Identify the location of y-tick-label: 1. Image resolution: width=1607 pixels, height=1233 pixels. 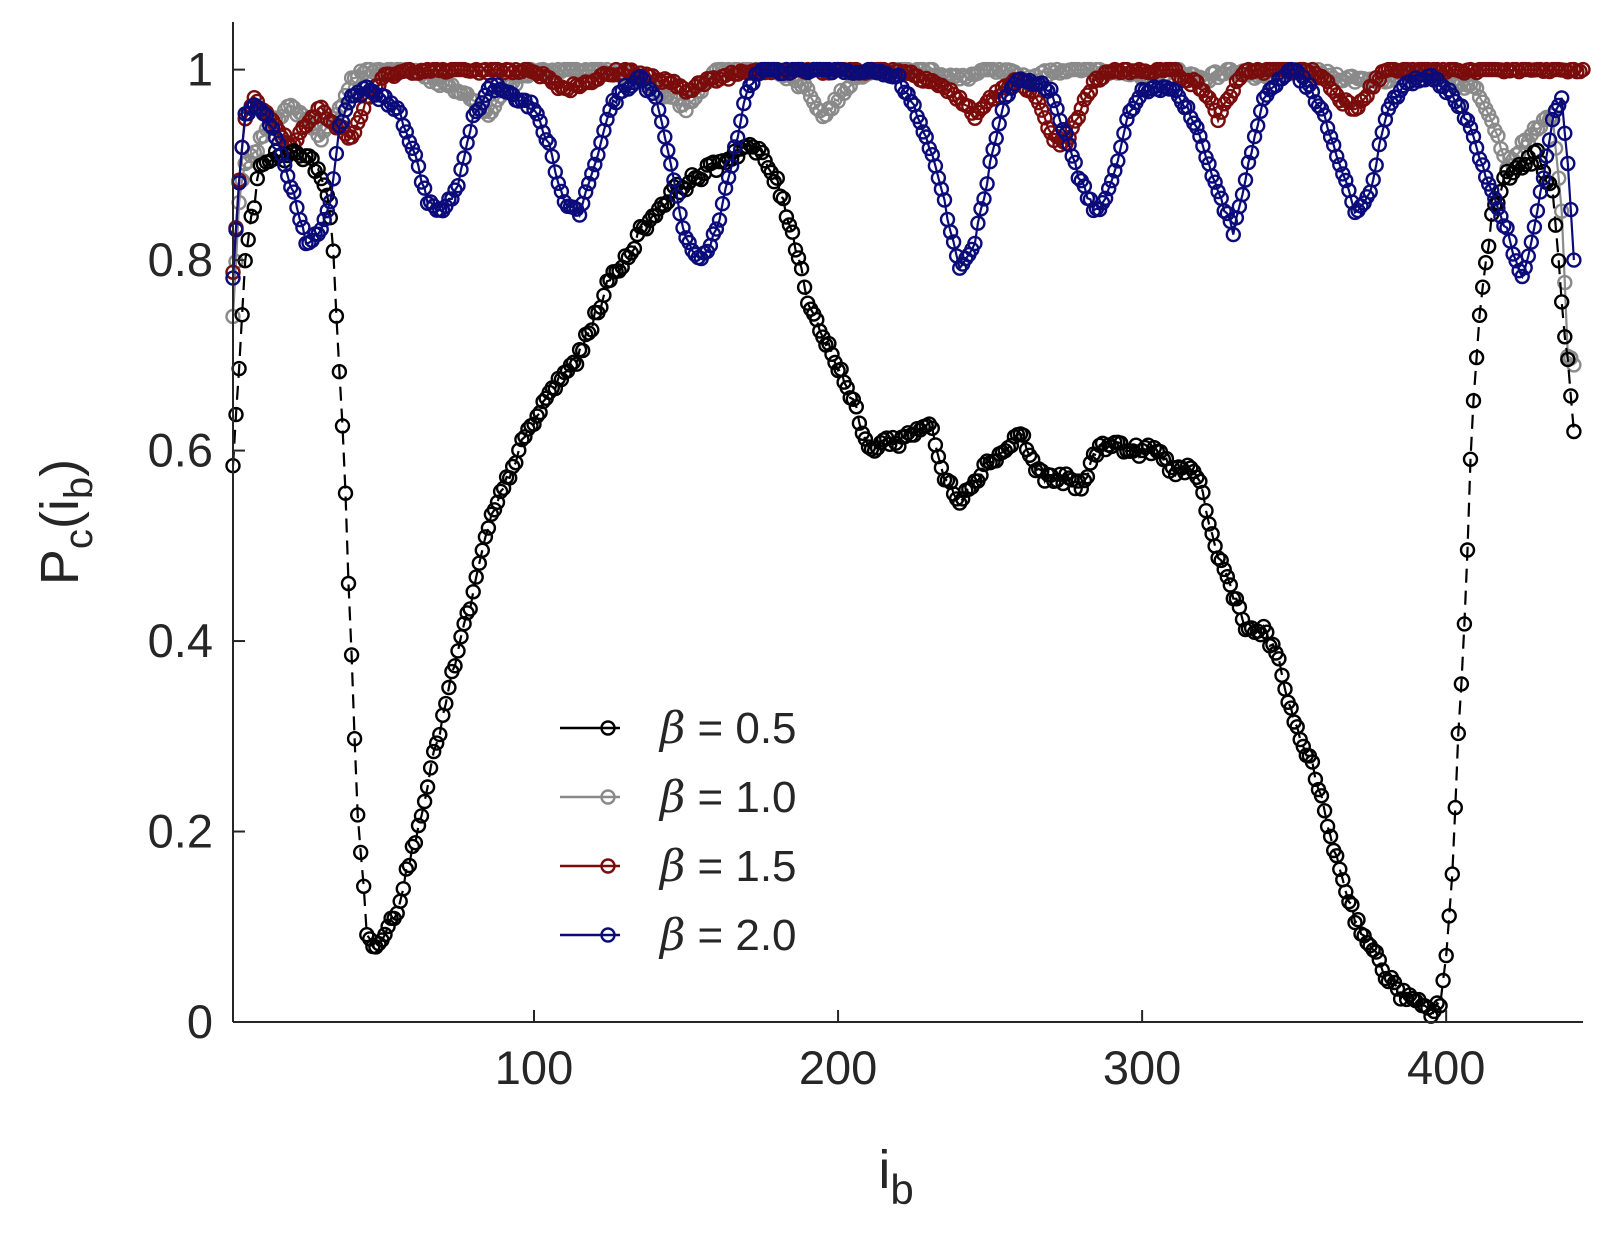
(200, 69).